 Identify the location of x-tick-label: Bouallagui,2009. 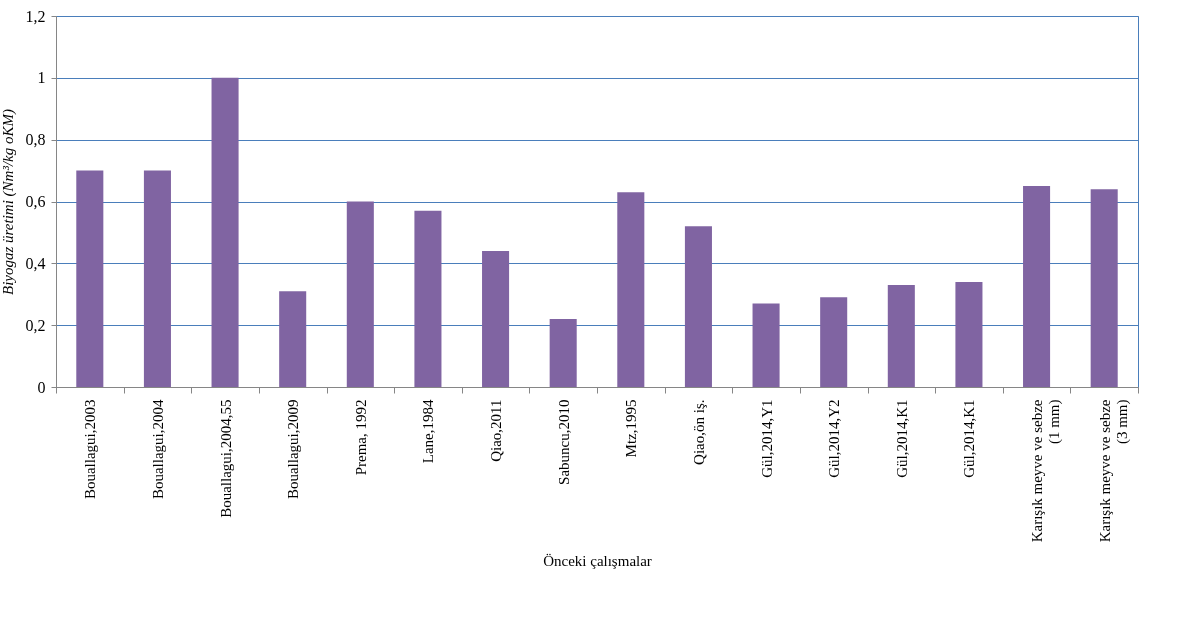
(293, 449).